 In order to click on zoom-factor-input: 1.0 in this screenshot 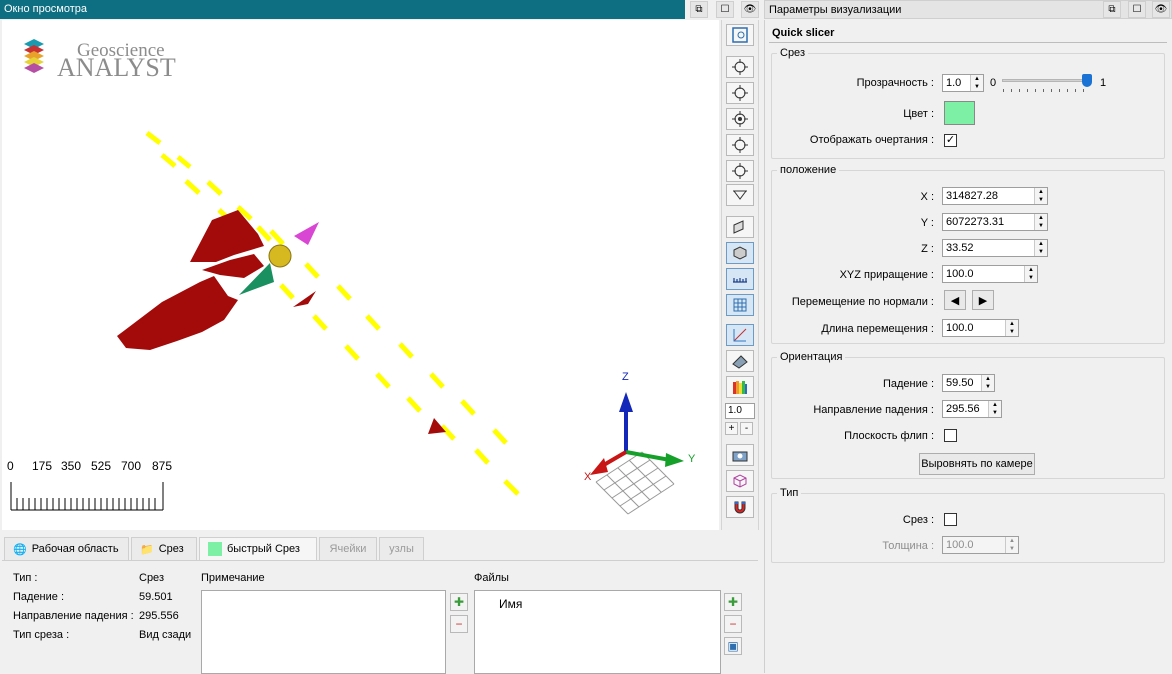, I will do `click(740, 411)`.